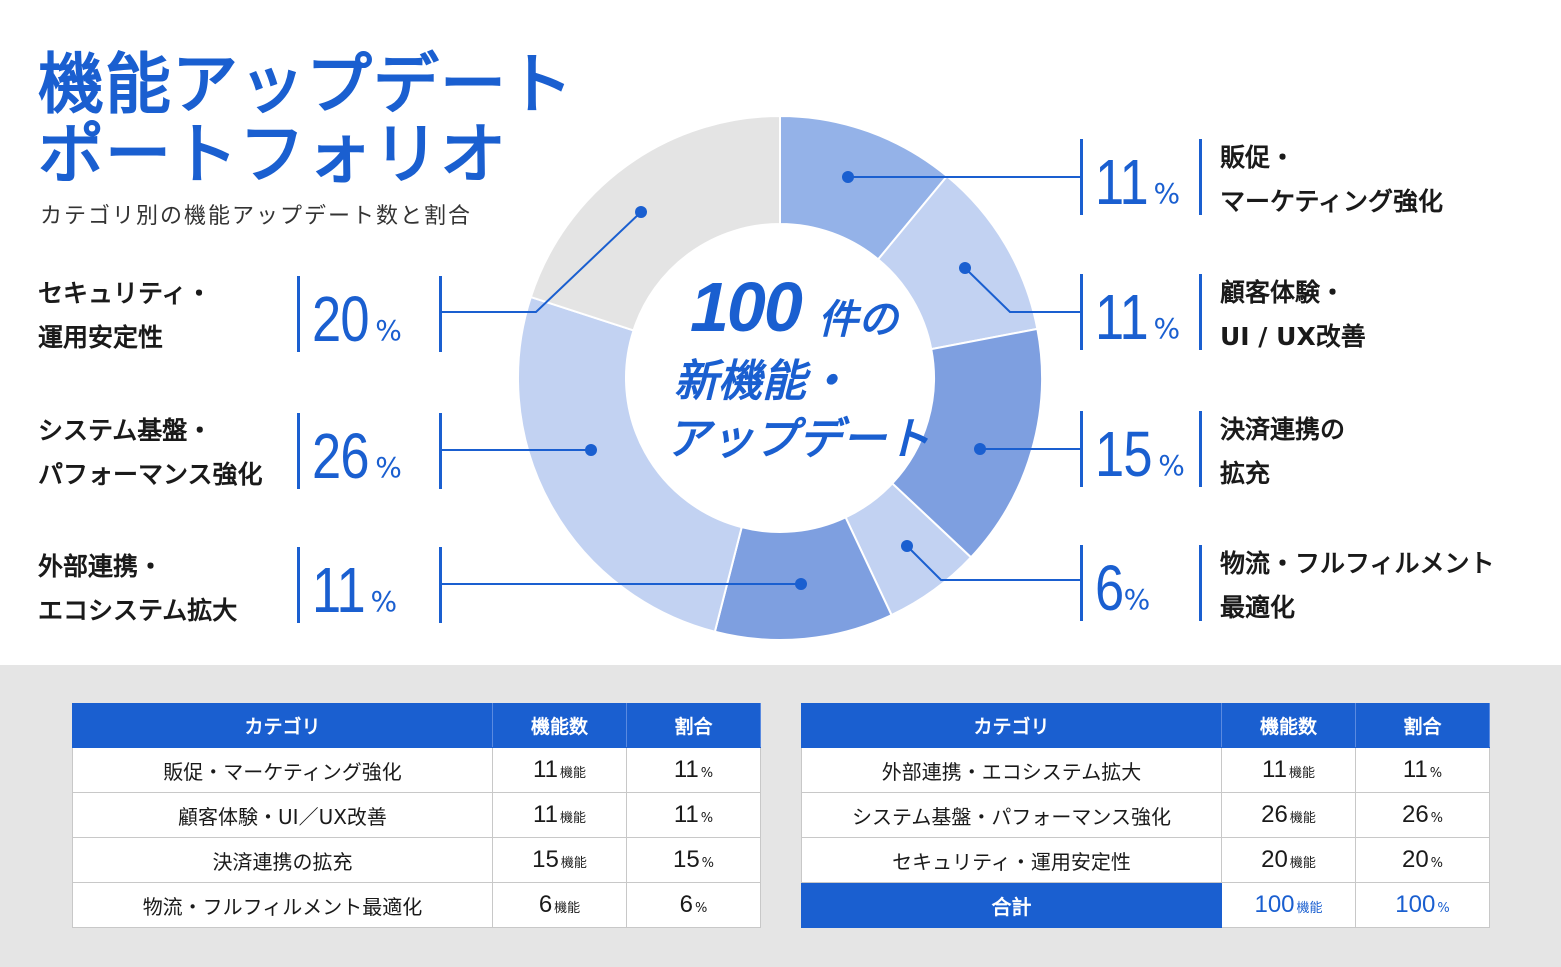 The width and height of the screenshot is (1561, 967). I want to click on table-header-row: カテゴリ 機能数 割合, so click(1145, 725).